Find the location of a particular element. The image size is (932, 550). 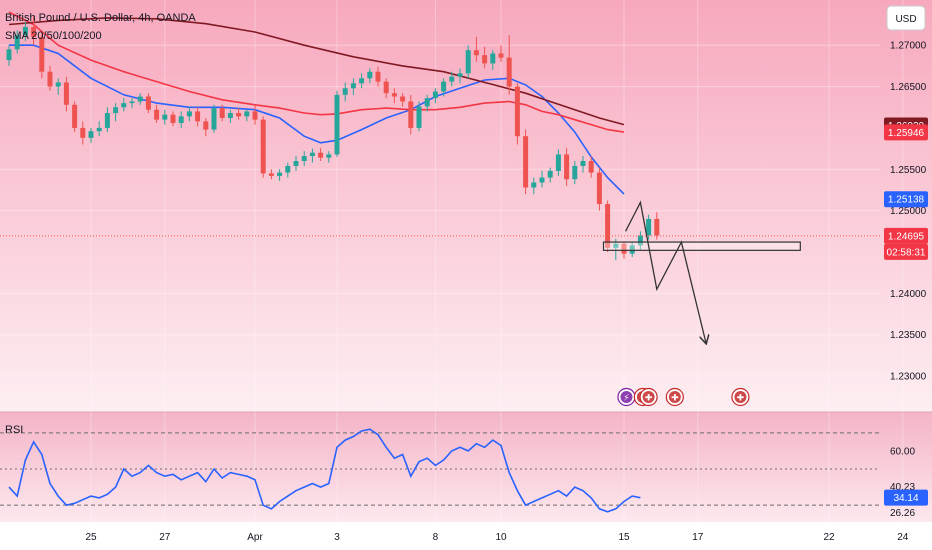

event-markers: ⚡✚✚✚✚ is located at coordinates (683, 397).